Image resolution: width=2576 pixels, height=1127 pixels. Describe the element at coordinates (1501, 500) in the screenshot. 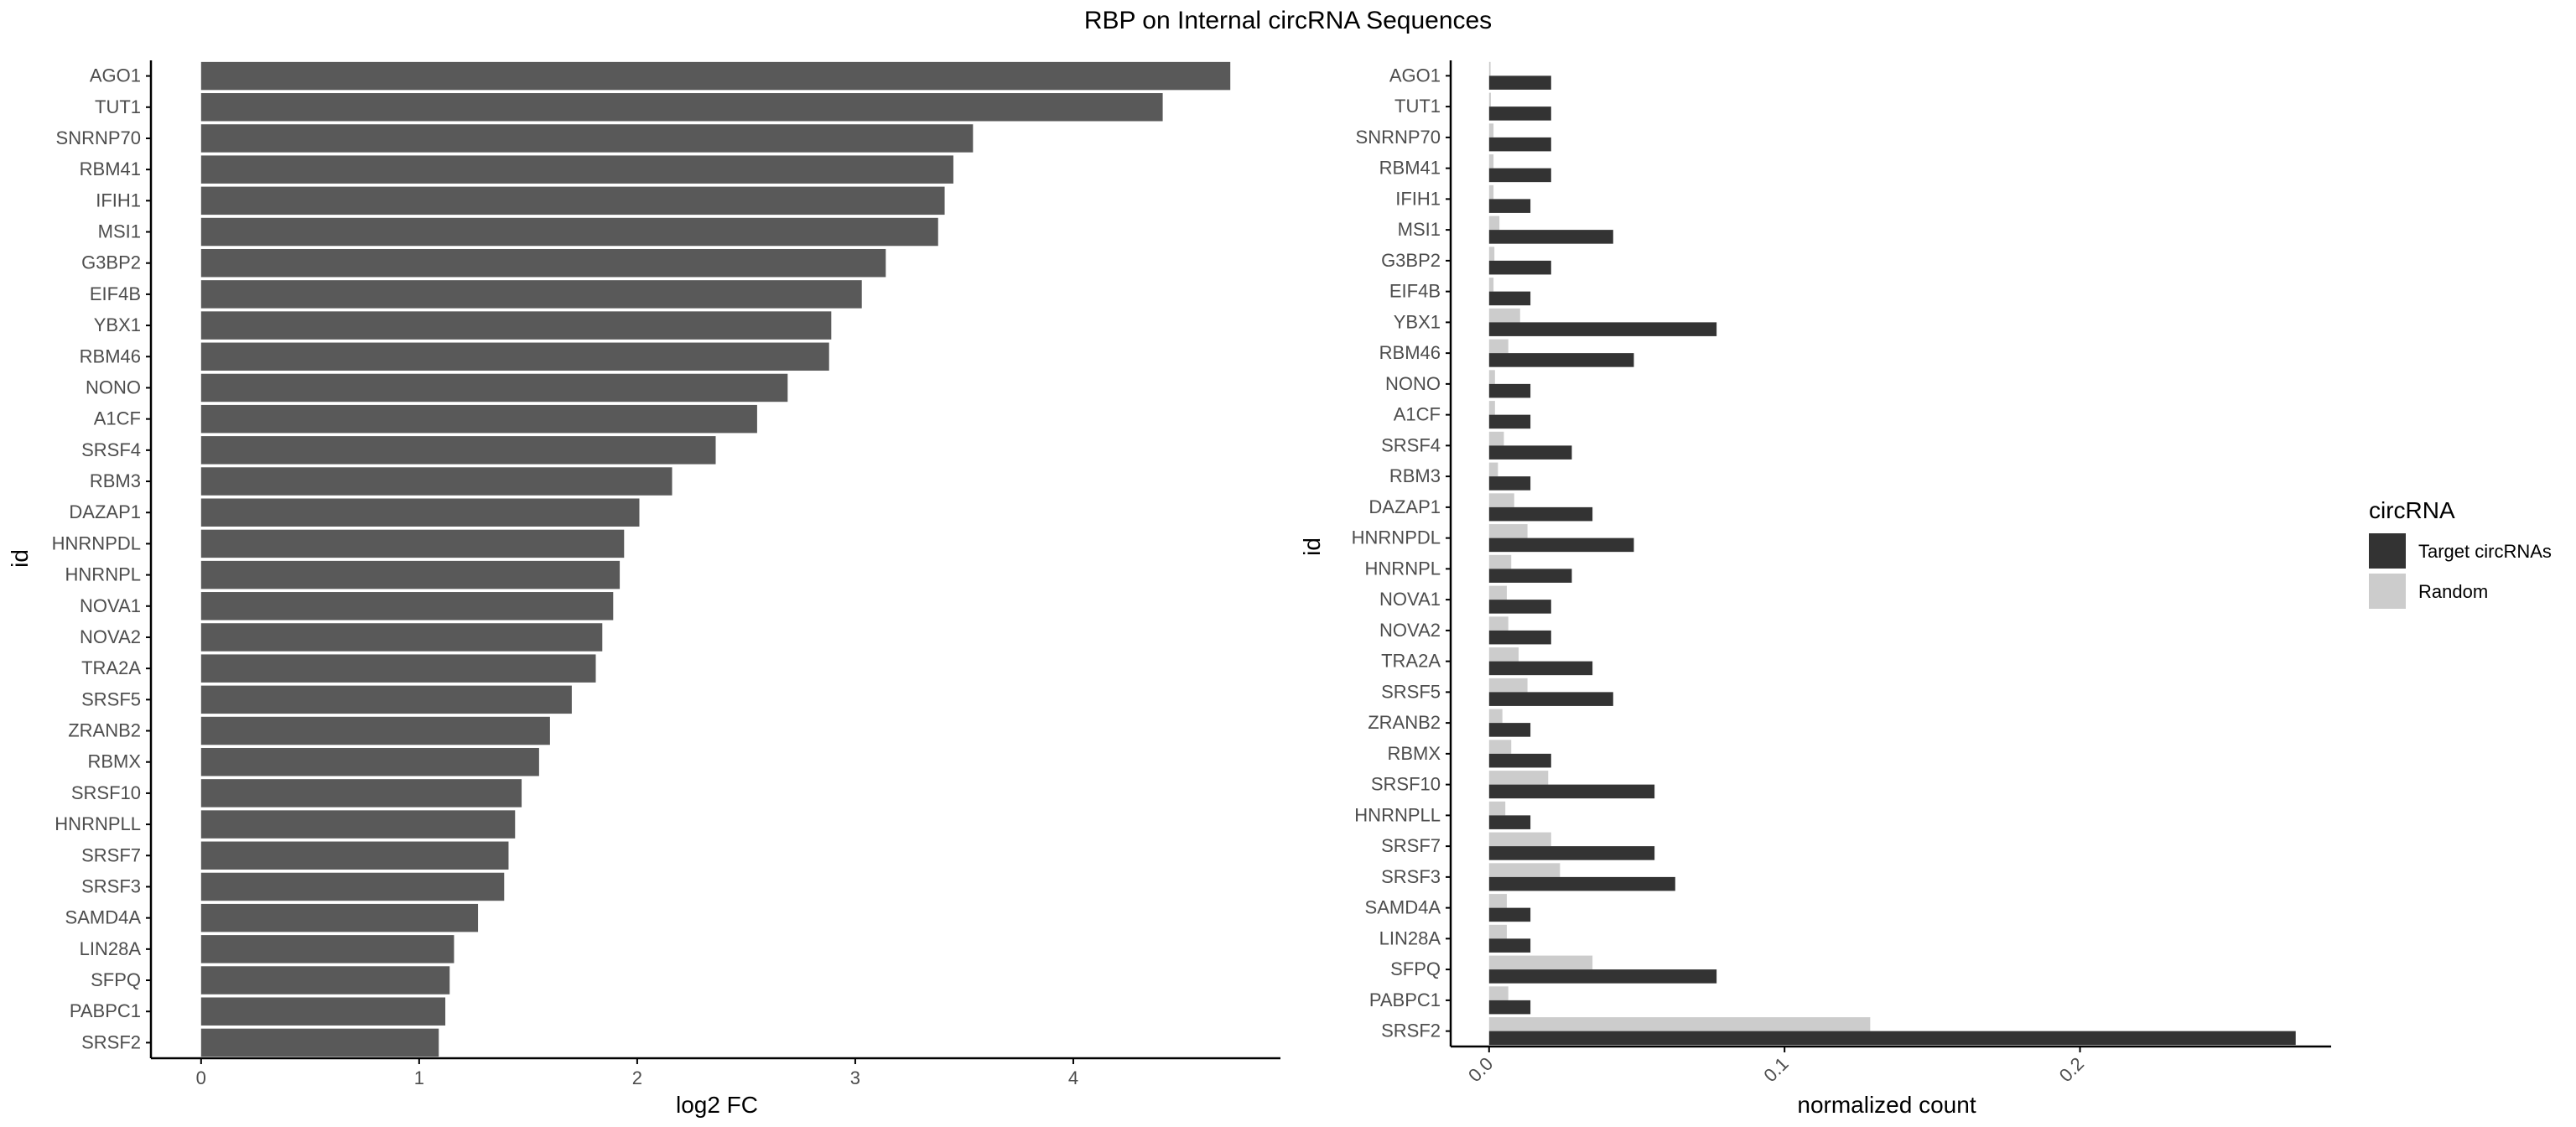

I see `right-bar-random-dazap1` at that location.